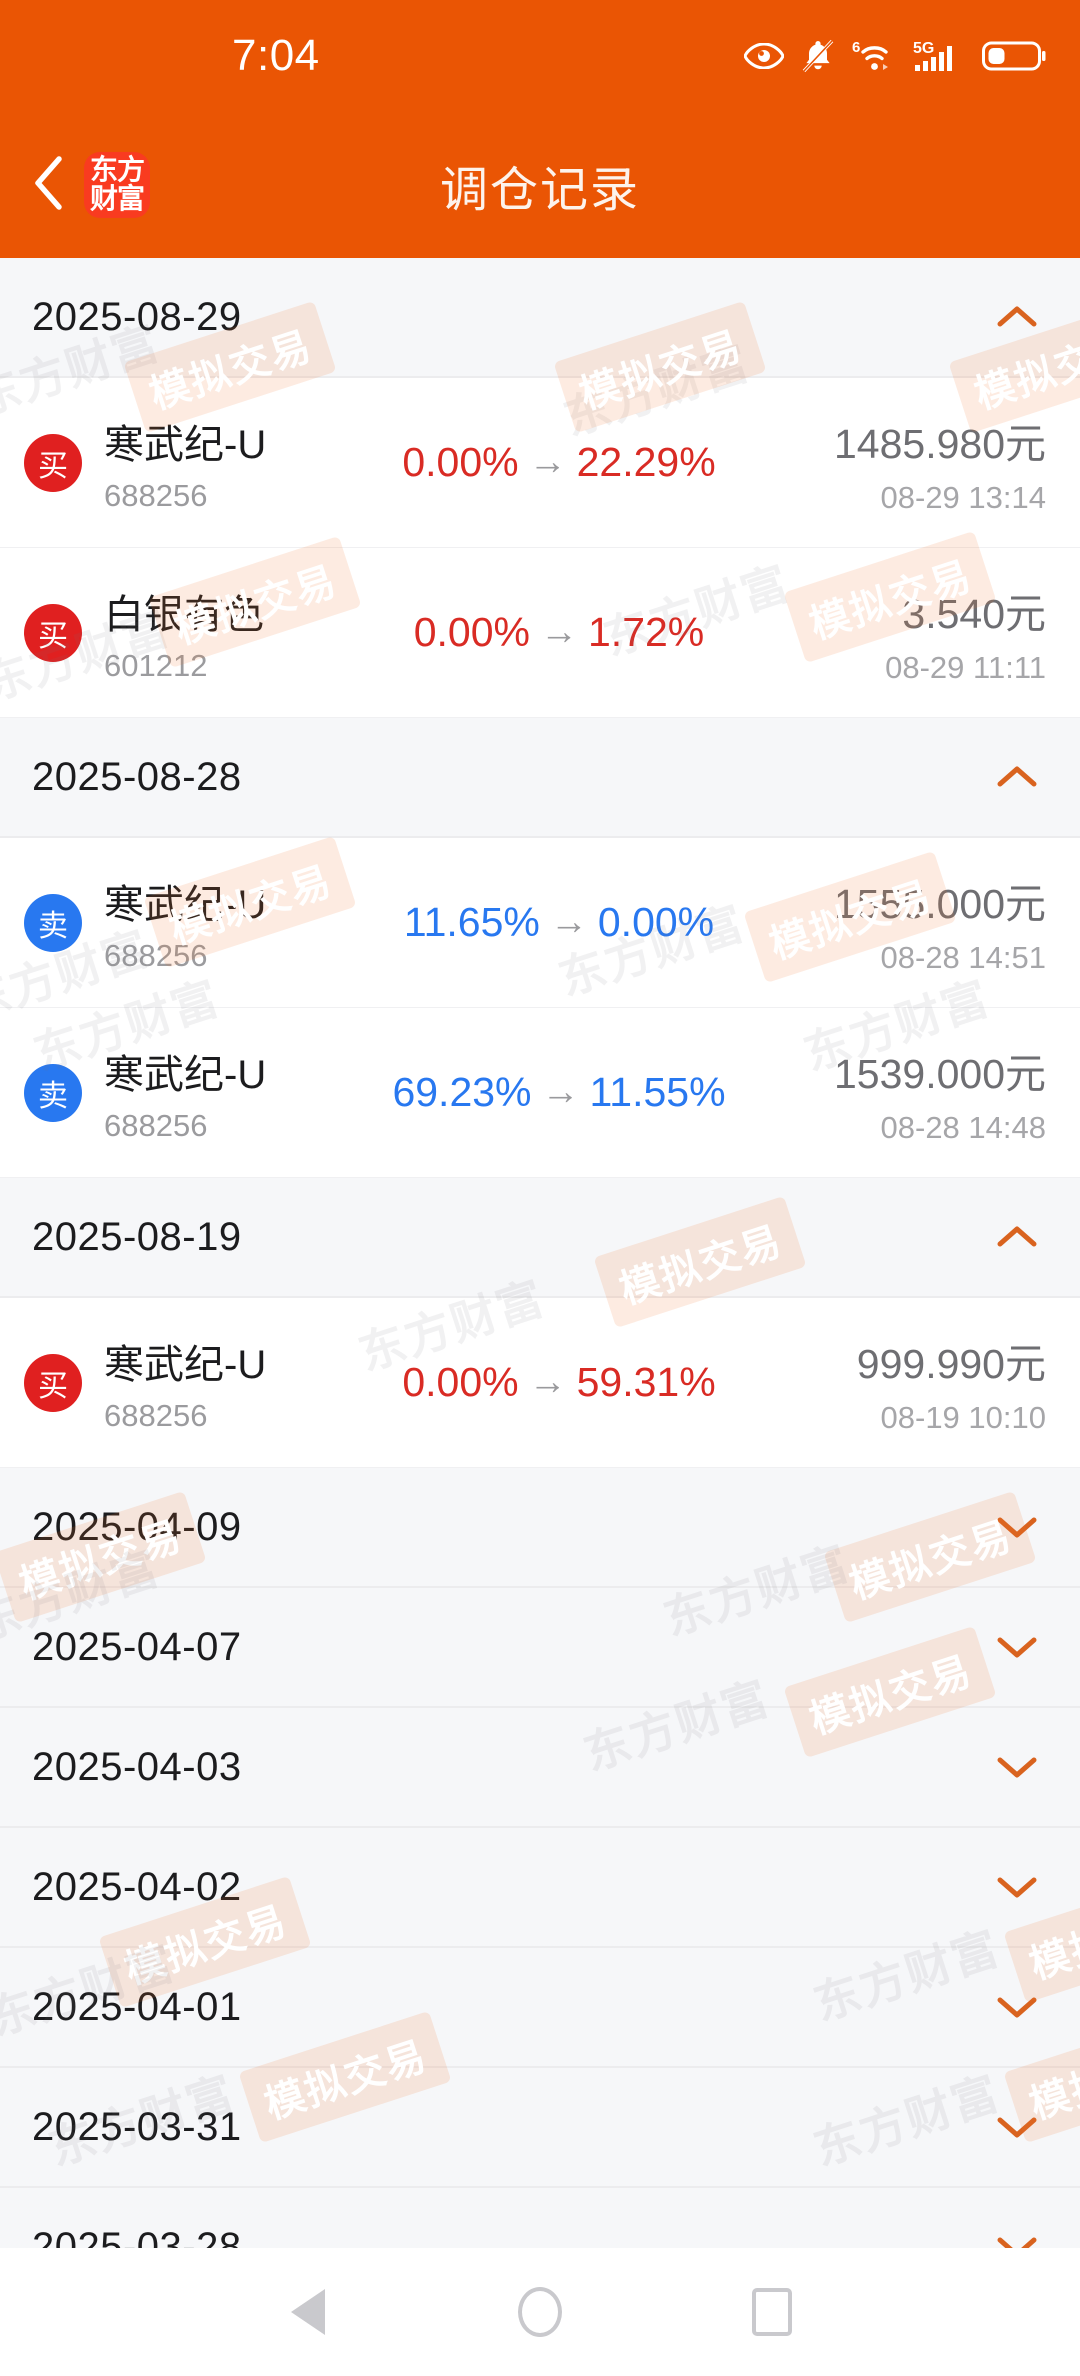 The image size is (1080, 2376). I want to click on position-change: 11.65% → 0.00%, so click(559, 922).